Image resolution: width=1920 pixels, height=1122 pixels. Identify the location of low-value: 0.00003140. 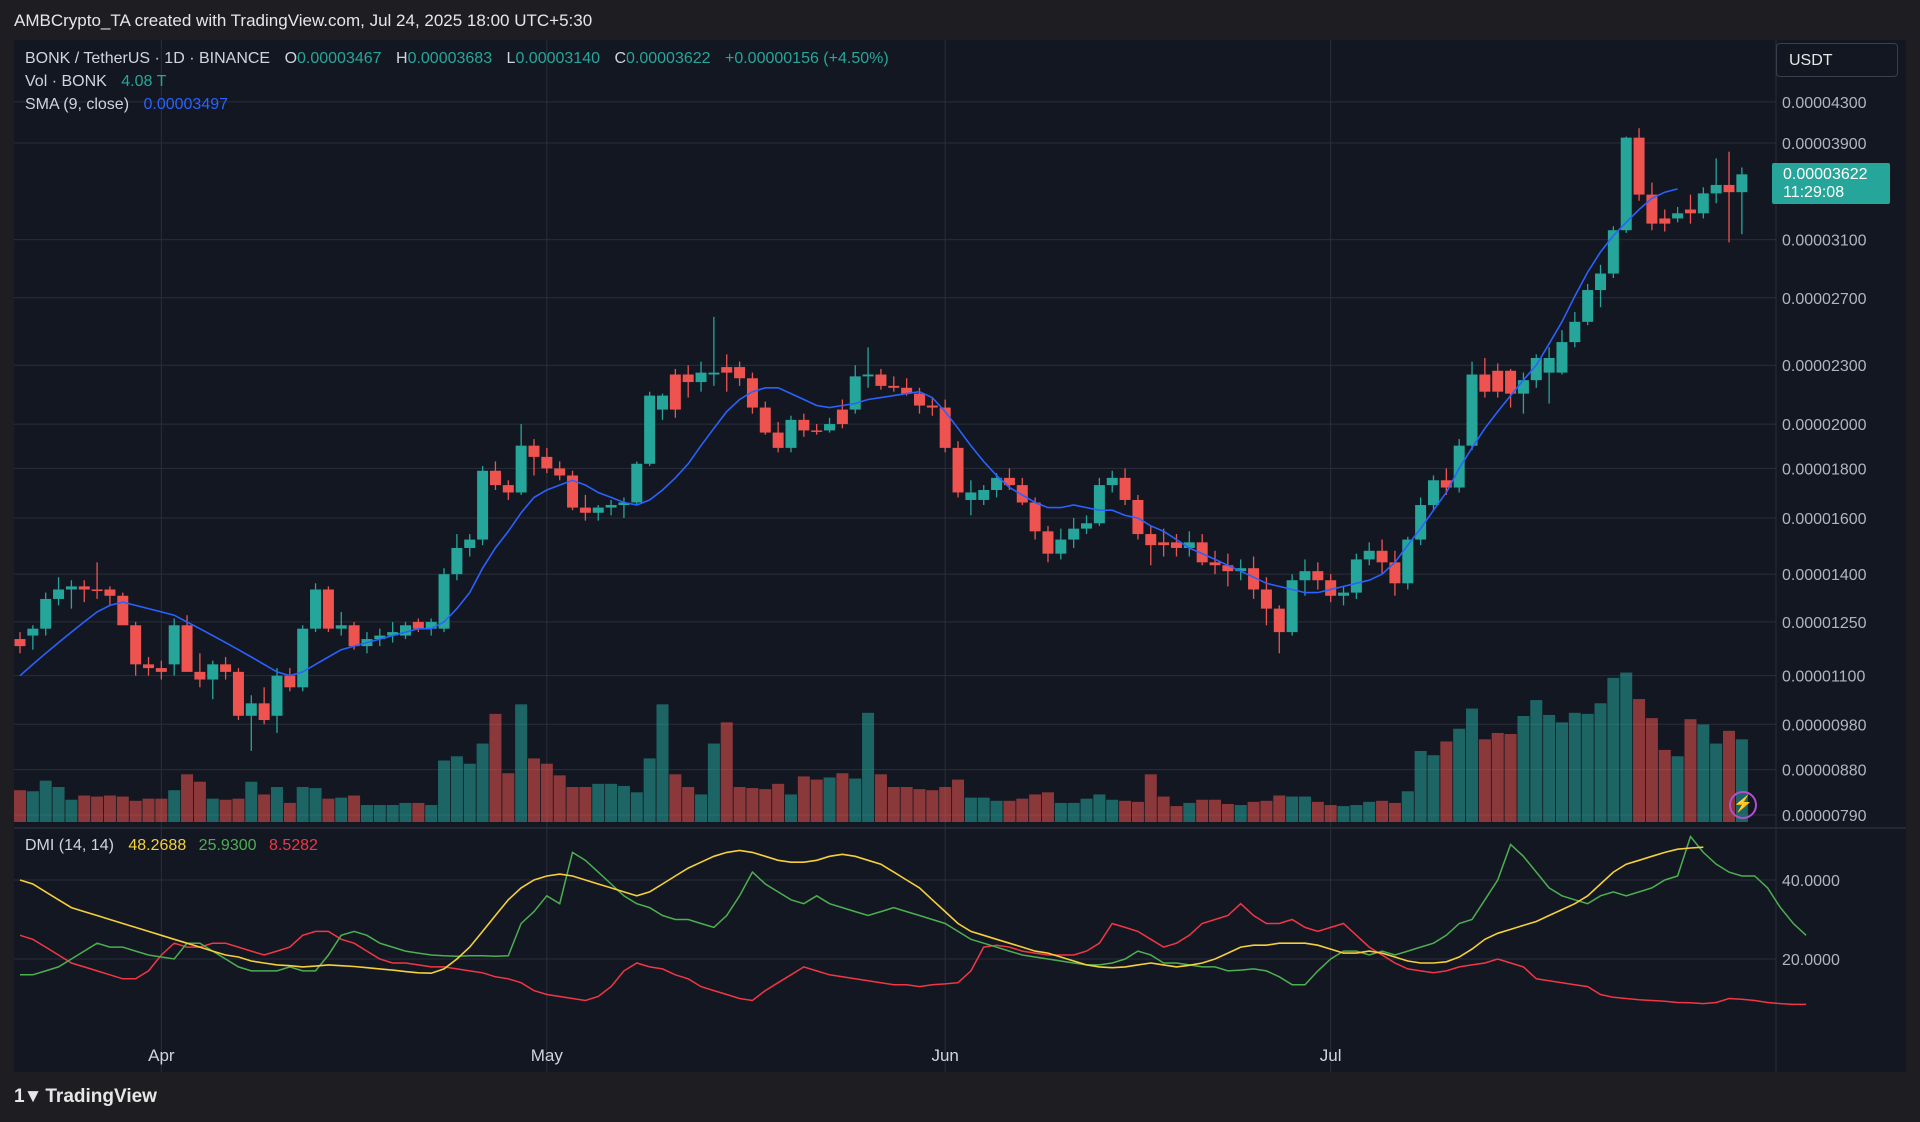
(557, 58).